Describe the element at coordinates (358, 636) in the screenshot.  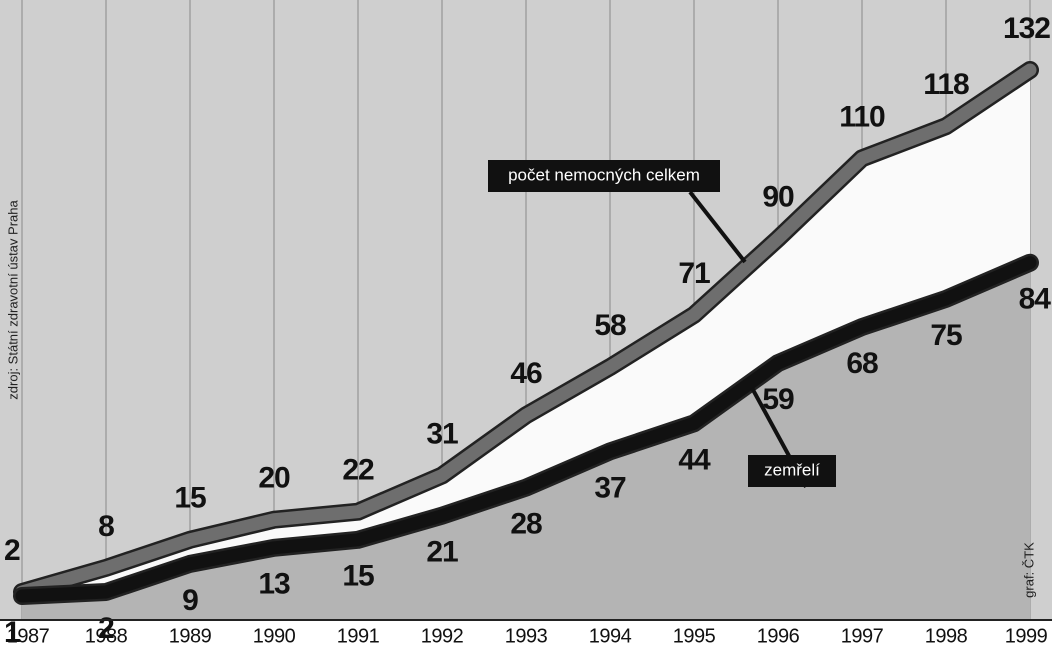
I see `x-tick-label: 1991` at that location.